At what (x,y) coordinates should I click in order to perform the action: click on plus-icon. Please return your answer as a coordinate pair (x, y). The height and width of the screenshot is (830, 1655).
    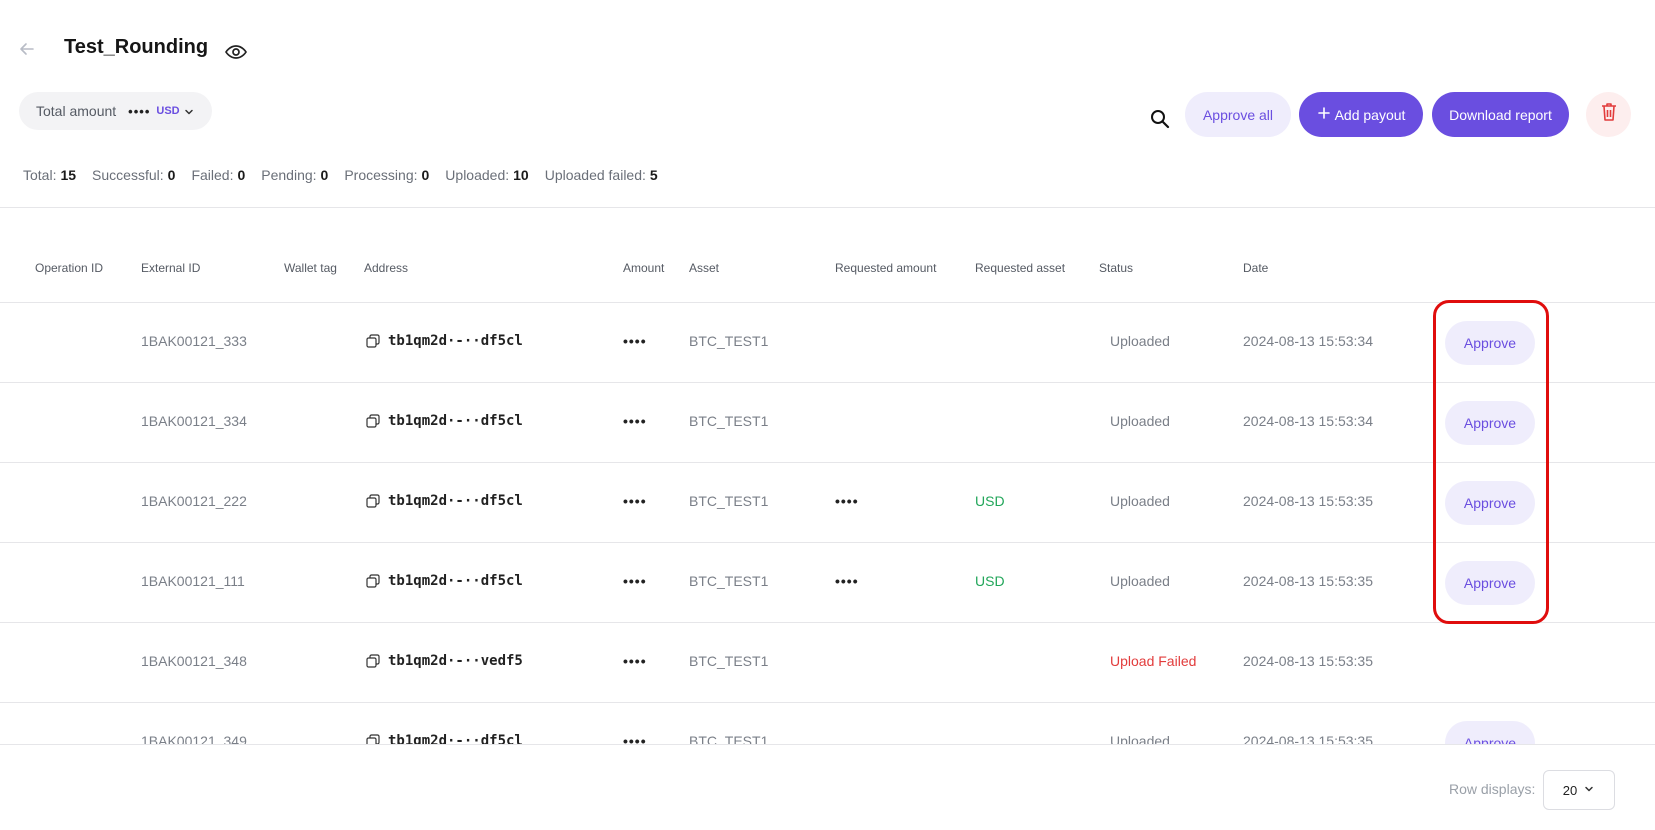
    Looking at the image, I should click on (1324, 114).